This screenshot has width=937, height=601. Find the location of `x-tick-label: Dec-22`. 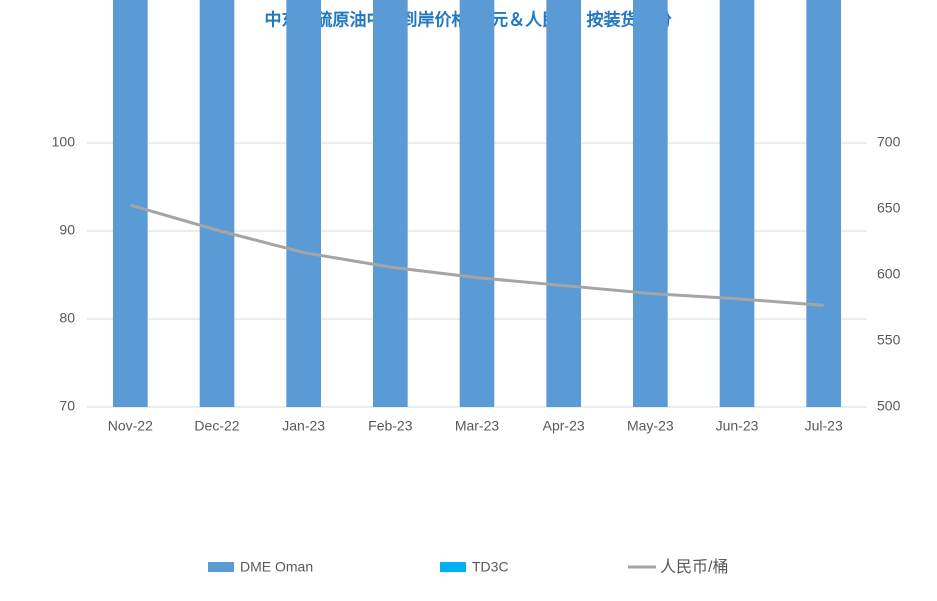

x-tick-label: Dec-22 is located at coordinates (216, 426).